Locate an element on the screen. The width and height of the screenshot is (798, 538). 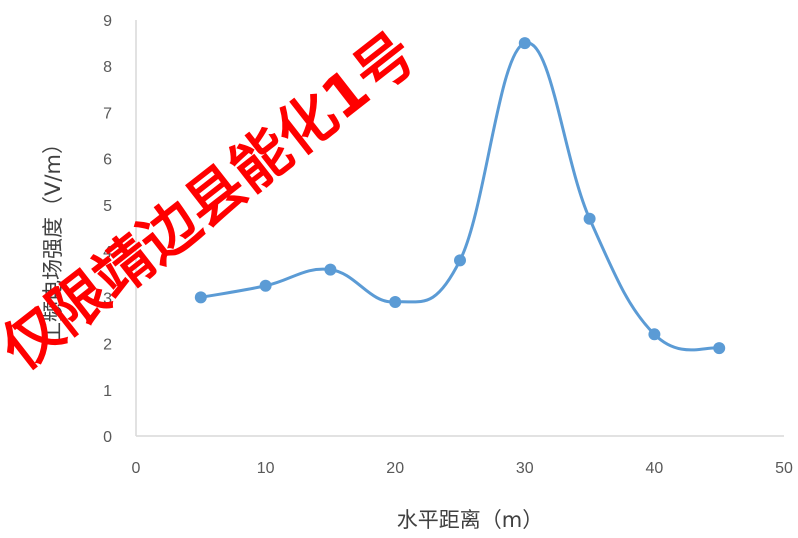
y-tick-label: 4 is located at coordinates (107, 252).